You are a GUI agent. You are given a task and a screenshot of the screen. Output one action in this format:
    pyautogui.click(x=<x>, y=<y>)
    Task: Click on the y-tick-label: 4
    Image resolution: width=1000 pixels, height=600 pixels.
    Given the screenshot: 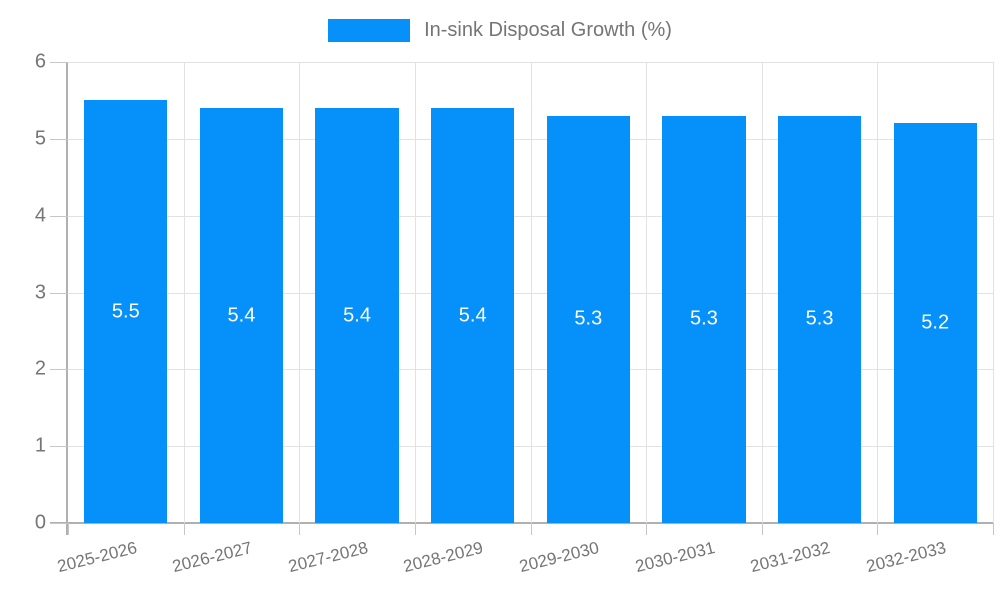 What is the action you would take?
    pyautogui.click(x=40, y=215)
    